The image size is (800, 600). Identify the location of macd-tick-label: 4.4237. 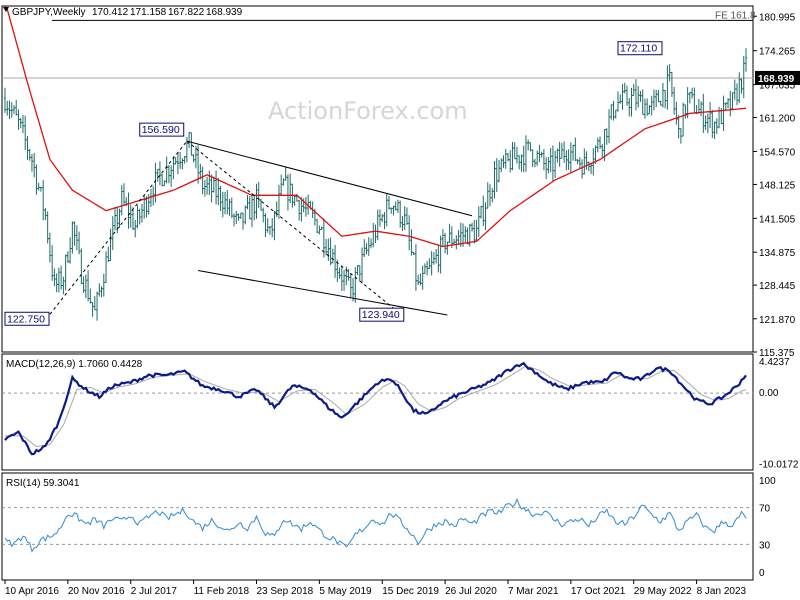
(774, 362).